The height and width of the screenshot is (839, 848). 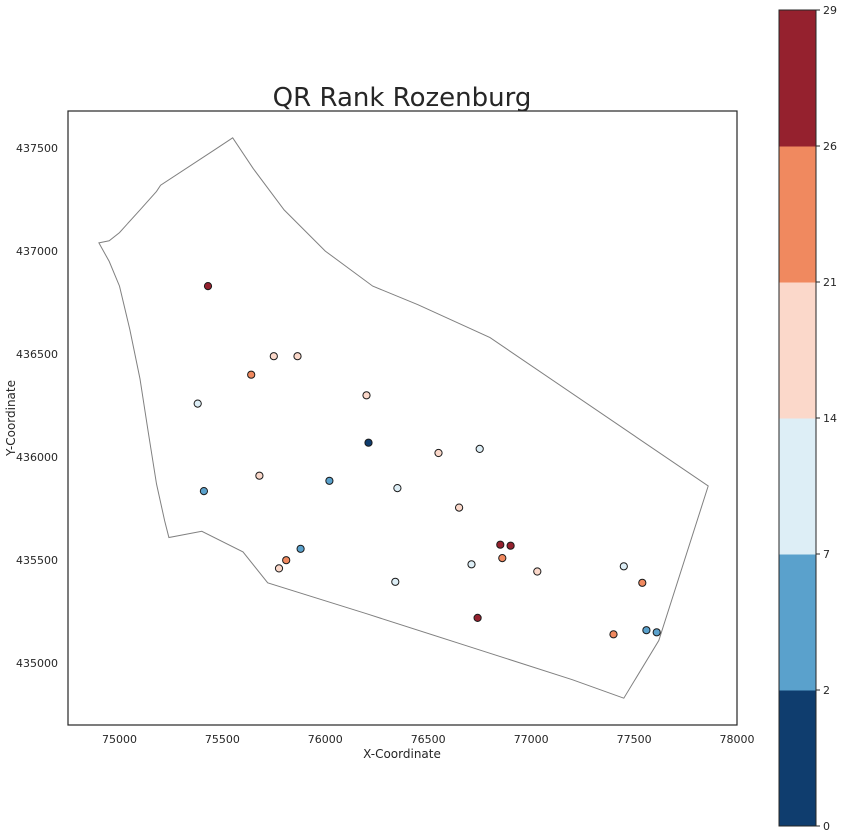 What do you see at coordinates (37, 354) in the screenshot?
I see `y-tick-label: 436500` at bounding box center [37, 354].